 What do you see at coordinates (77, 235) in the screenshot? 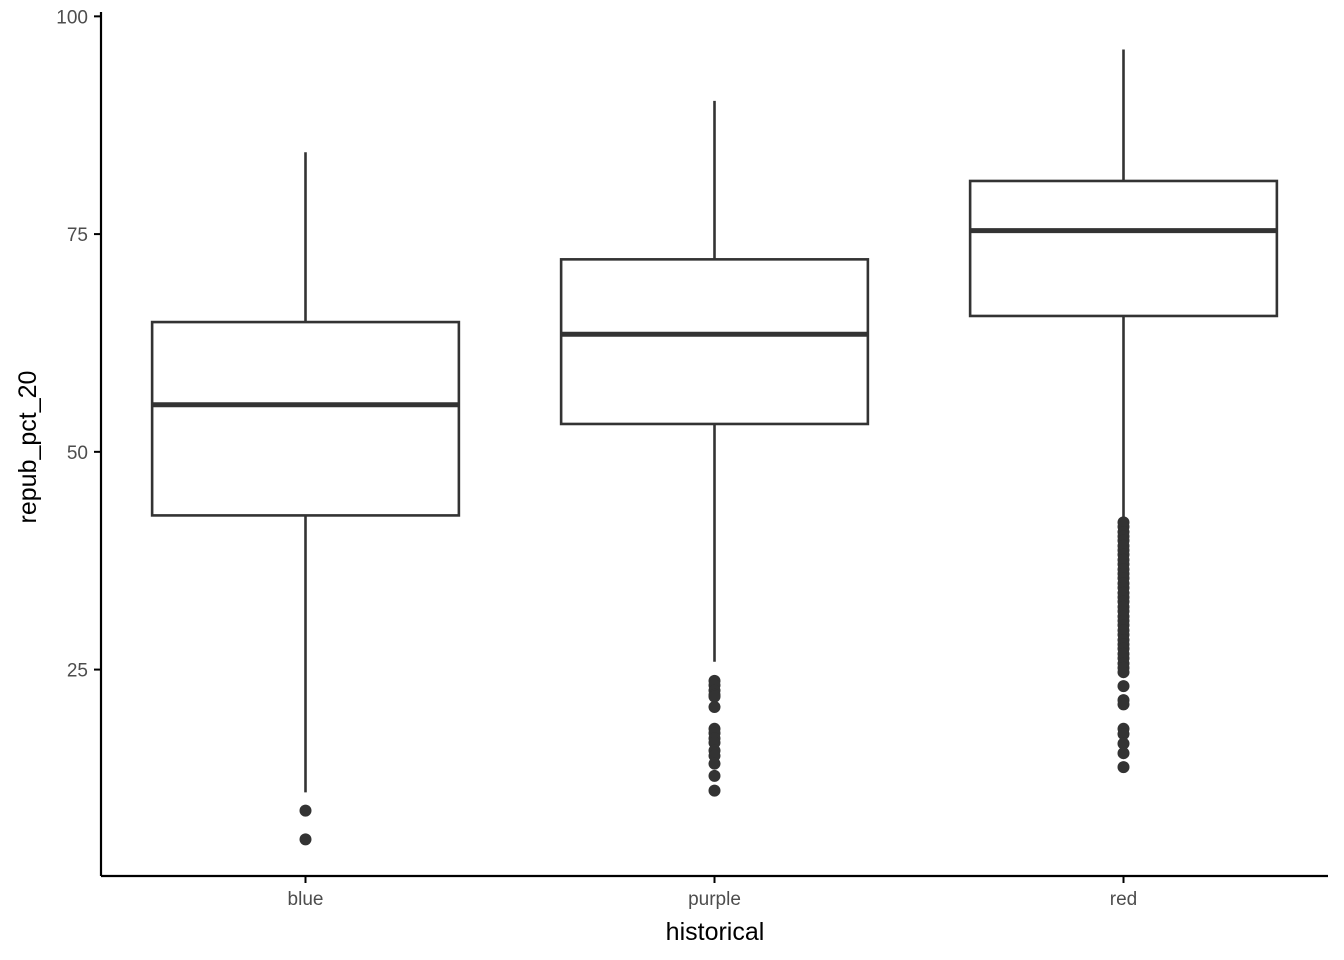
I see `y-tick-label: 75` at bounding box center [77, 235].